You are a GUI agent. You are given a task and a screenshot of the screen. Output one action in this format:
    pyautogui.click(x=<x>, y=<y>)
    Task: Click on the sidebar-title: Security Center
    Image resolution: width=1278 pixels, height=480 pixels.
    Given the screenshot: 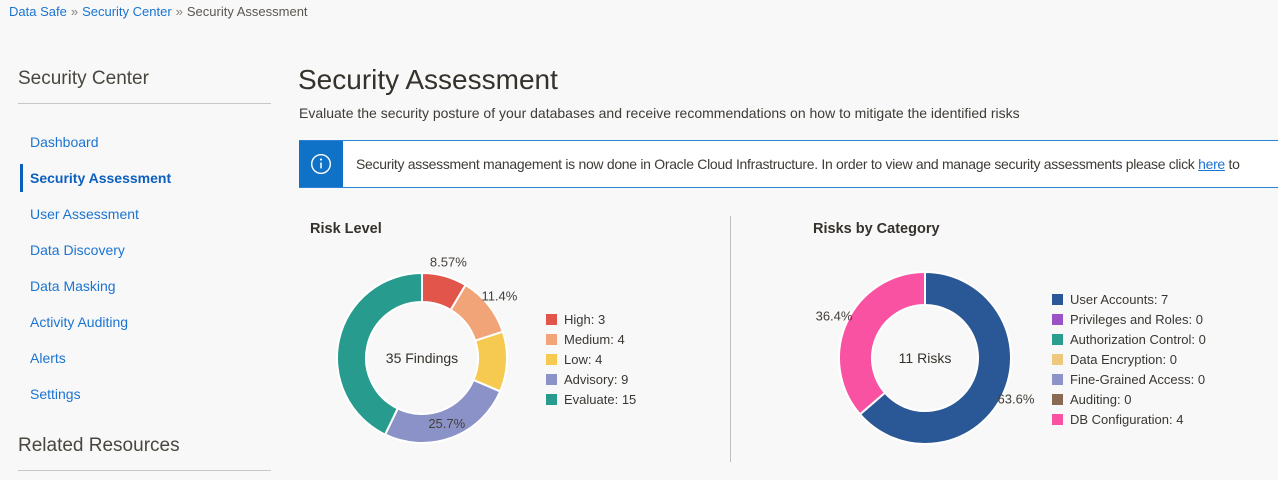 What is the action you would take?
    pyautogui.click(x=83, y=78)
    